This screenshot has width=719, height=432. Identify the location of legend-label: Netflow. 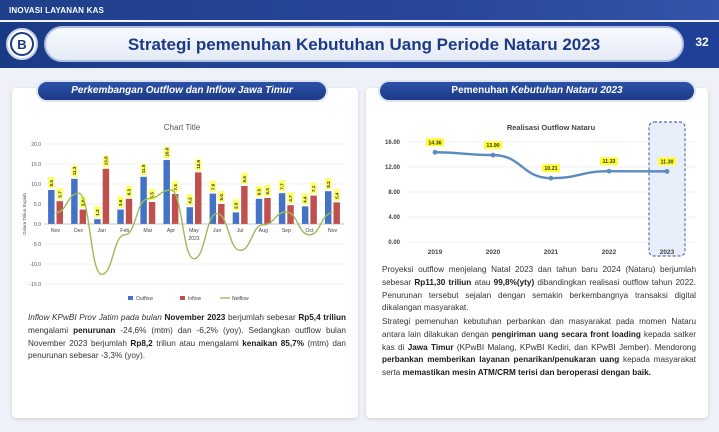
(240, 299).